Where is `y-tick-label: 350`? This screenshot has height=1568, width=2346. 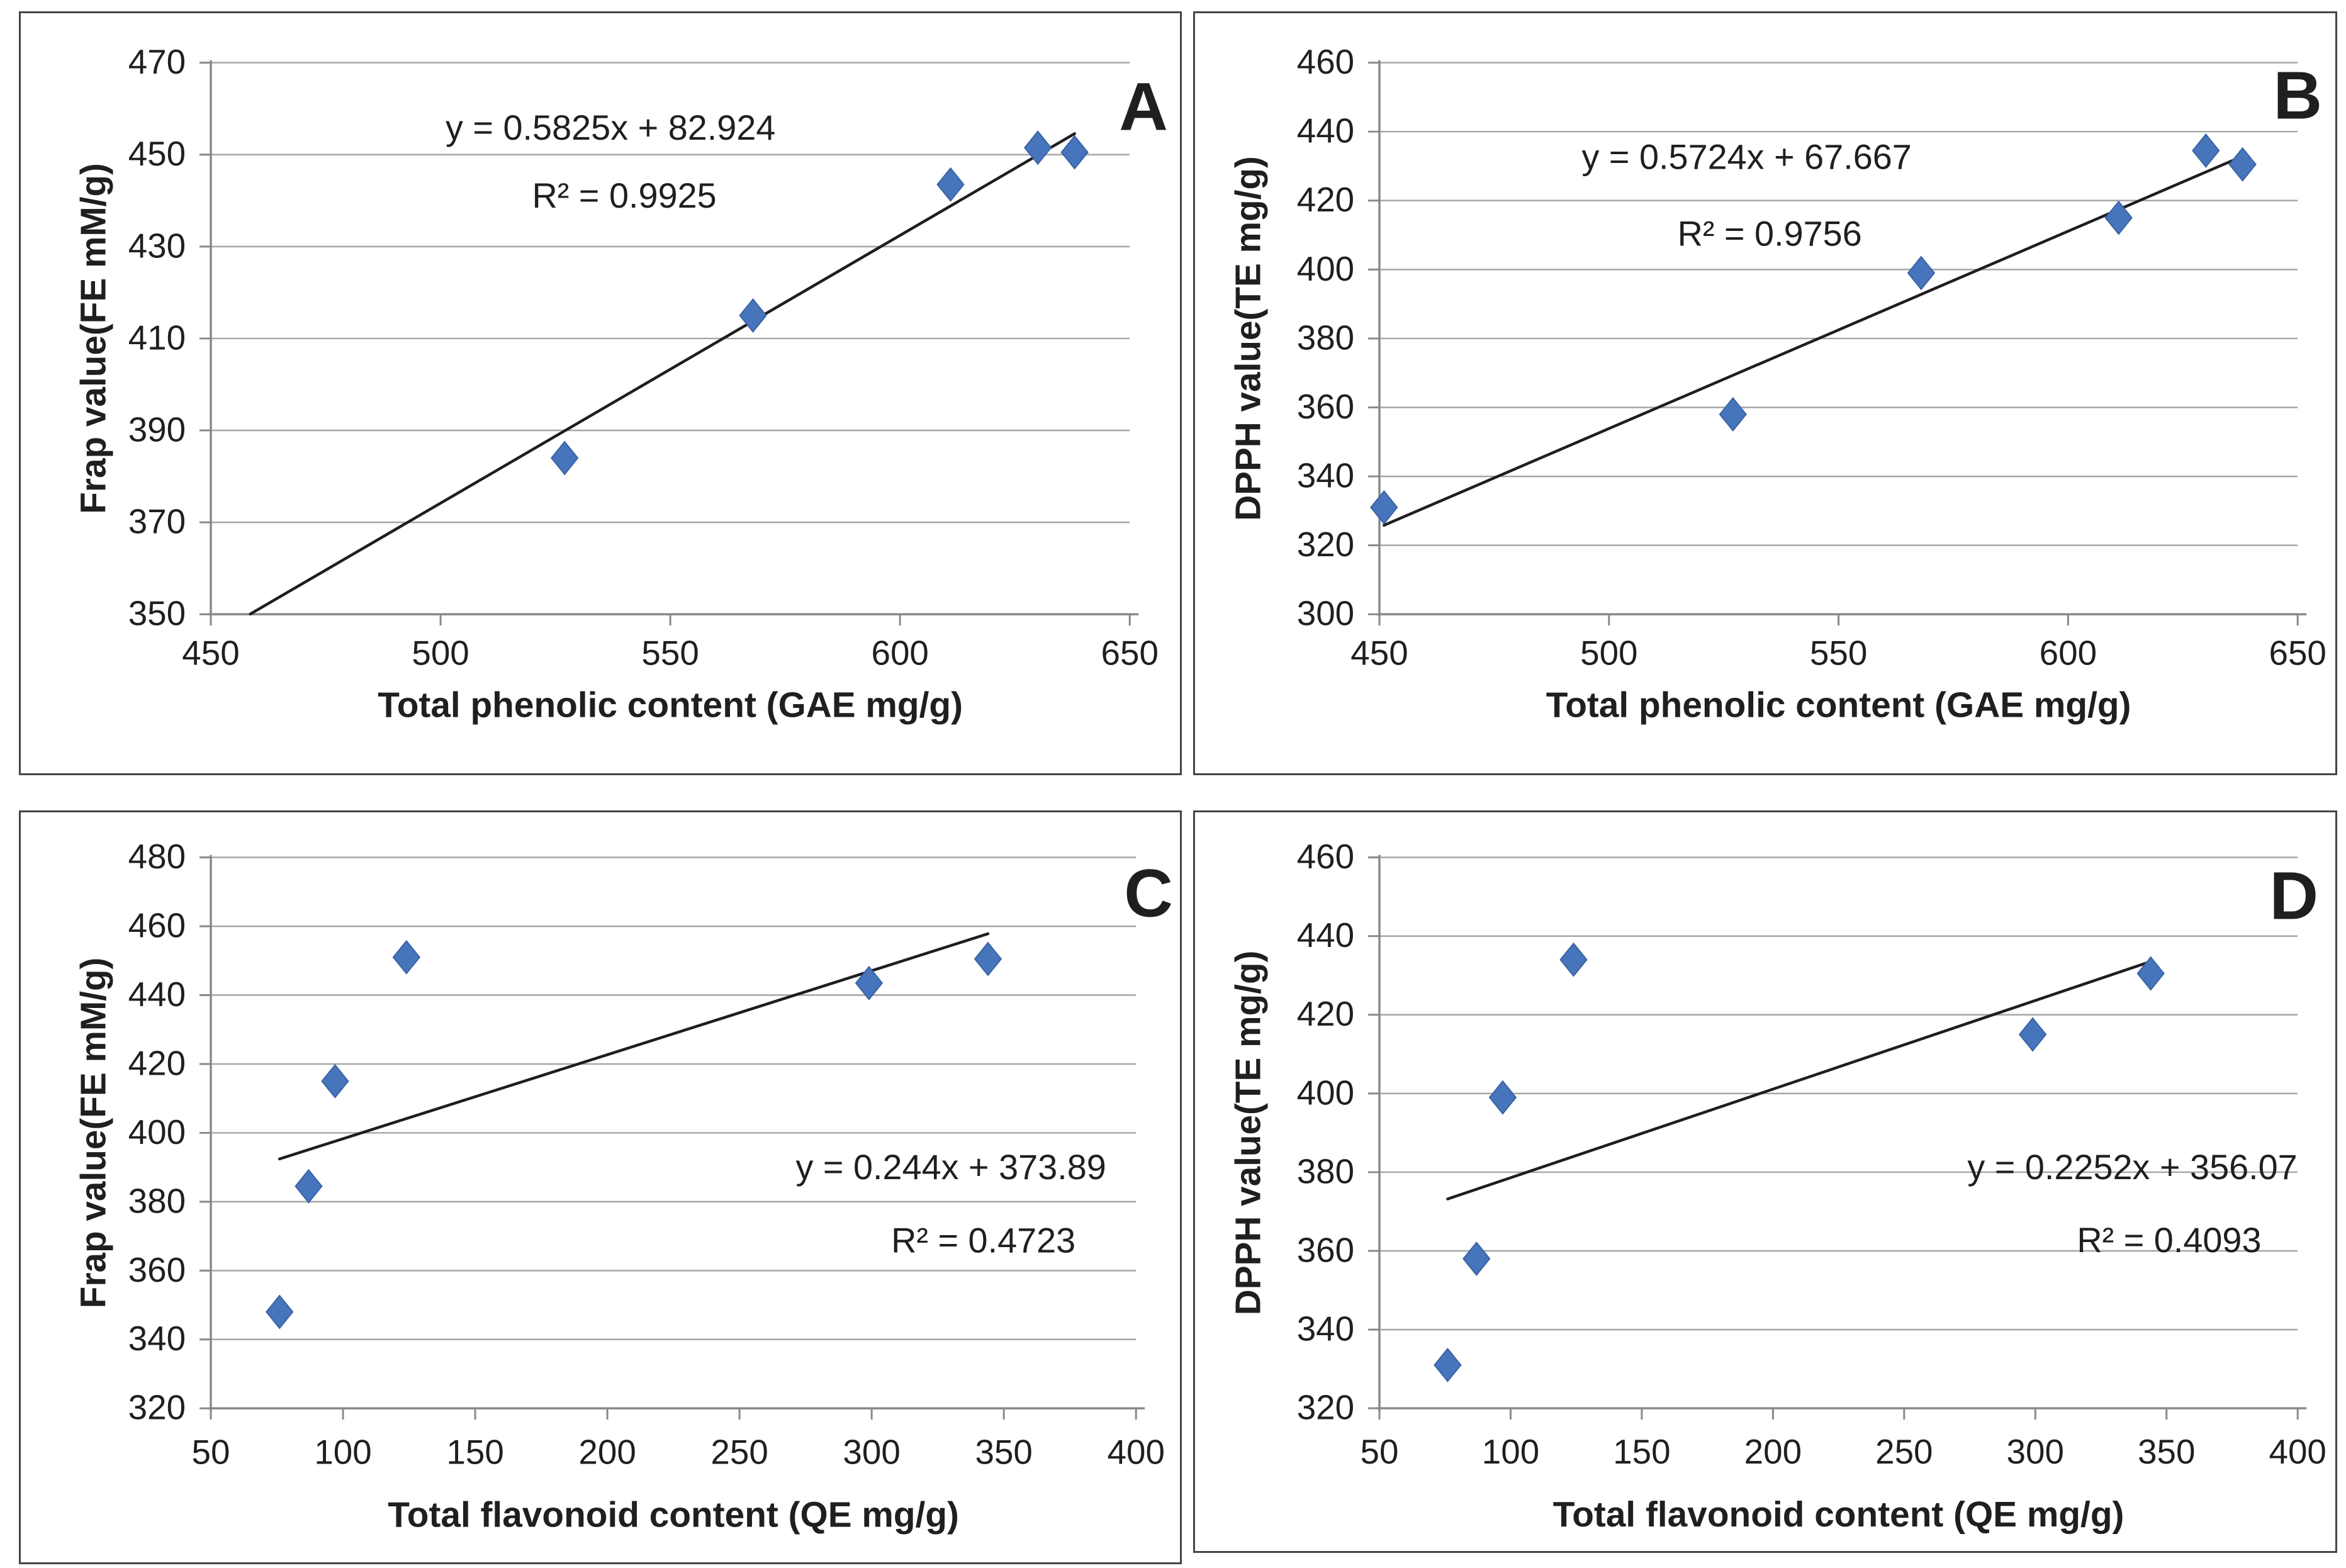
y-tick-label: 350 is located at coordinates (157, 613).